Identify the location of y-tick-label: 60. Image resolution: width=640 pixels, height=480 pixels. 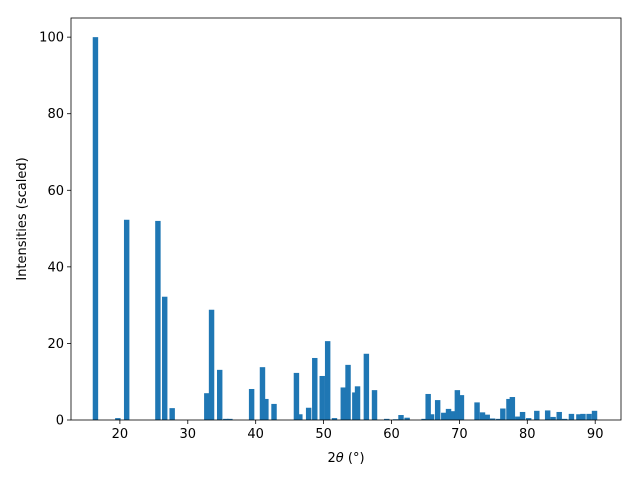
(55, 191).